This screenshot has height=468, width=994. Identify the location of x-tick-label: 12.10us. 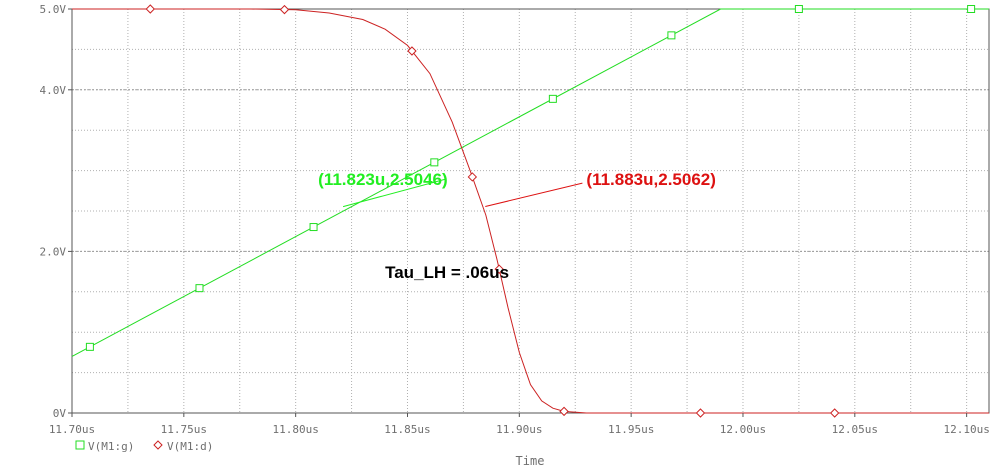
(966, 429).